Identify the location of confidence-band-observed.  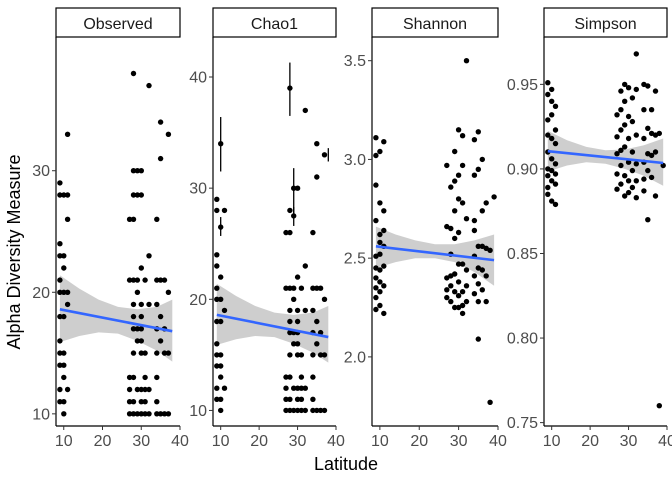
(116, 318).